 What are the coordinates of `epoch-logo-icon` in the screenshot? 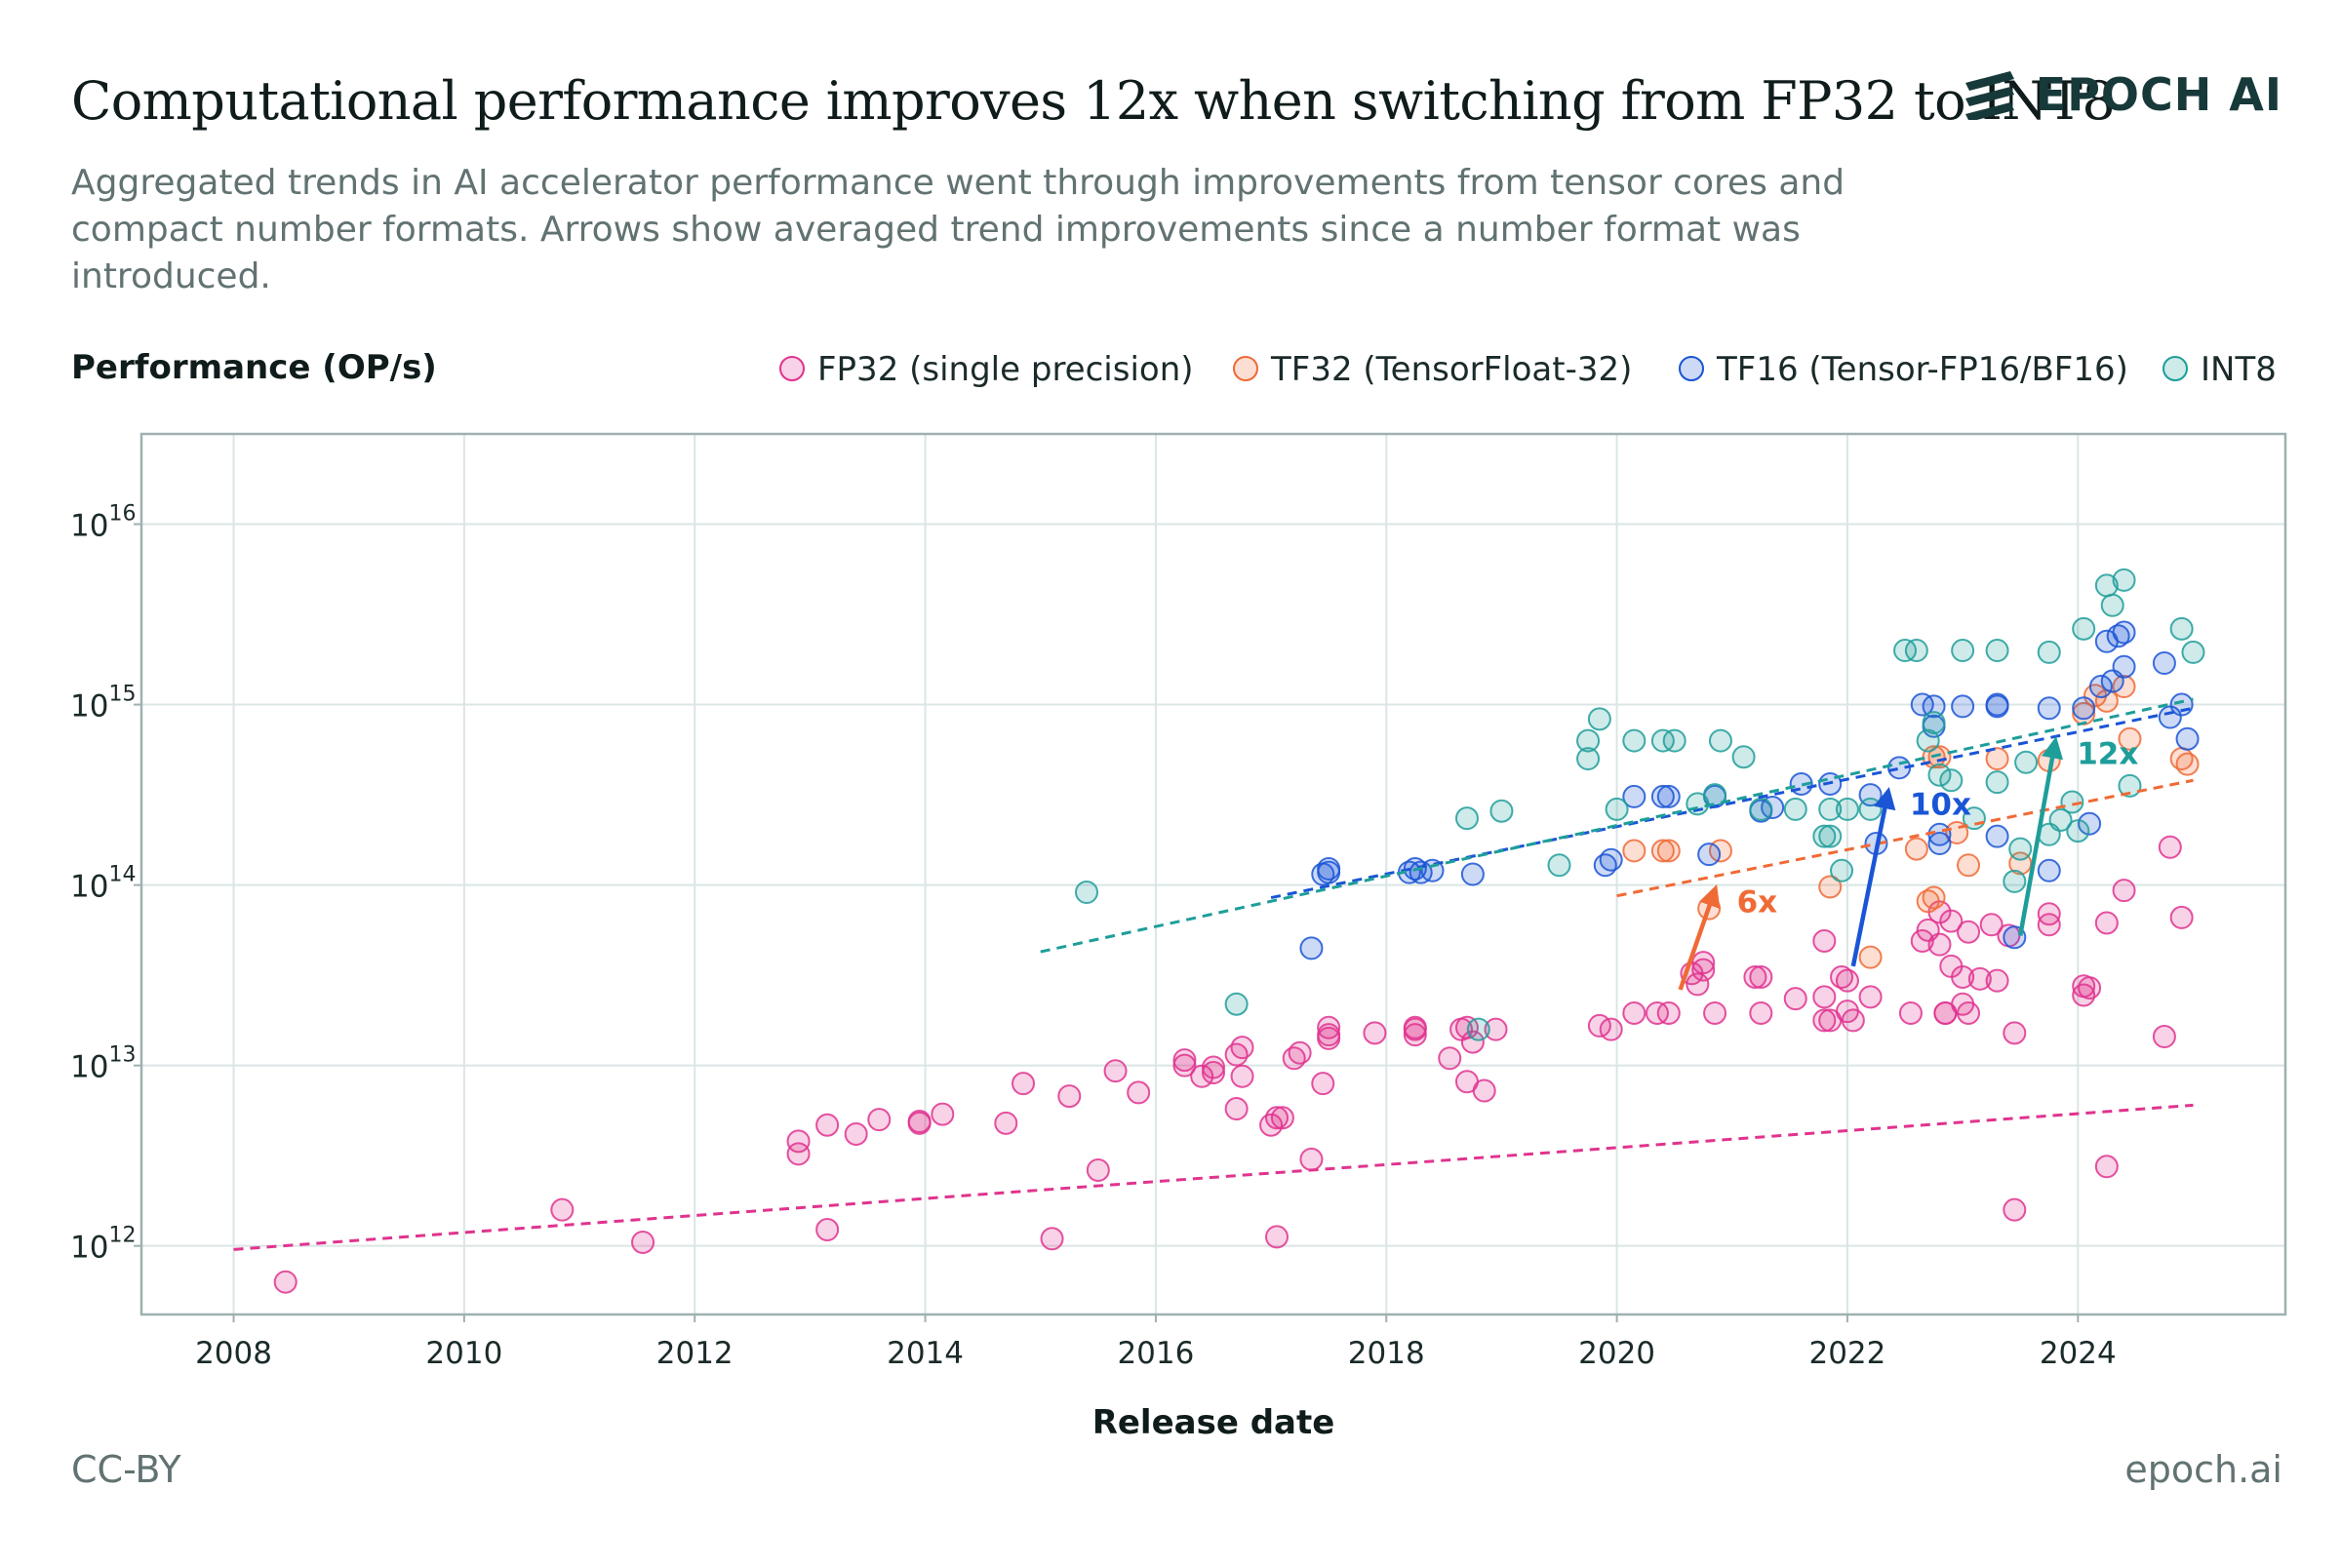 It's located at (1989, 95).